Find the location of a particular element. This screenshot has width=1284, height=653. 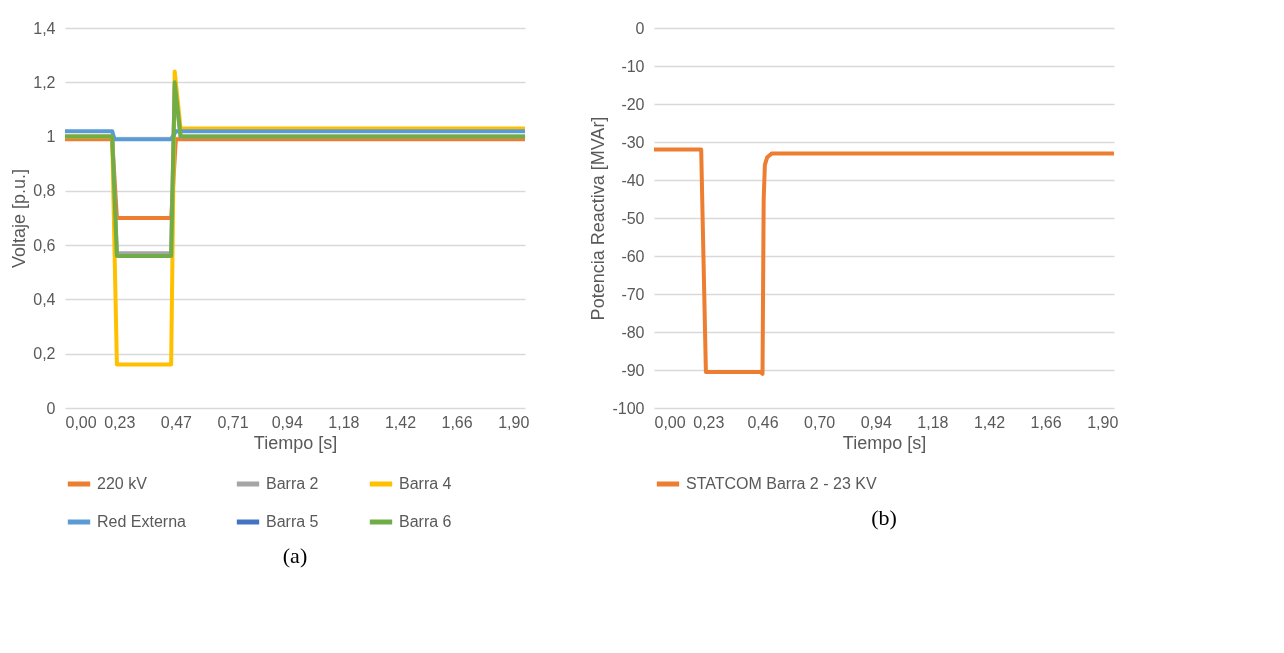

legend-label: Barra 2 is located at coordinates (292, 483).